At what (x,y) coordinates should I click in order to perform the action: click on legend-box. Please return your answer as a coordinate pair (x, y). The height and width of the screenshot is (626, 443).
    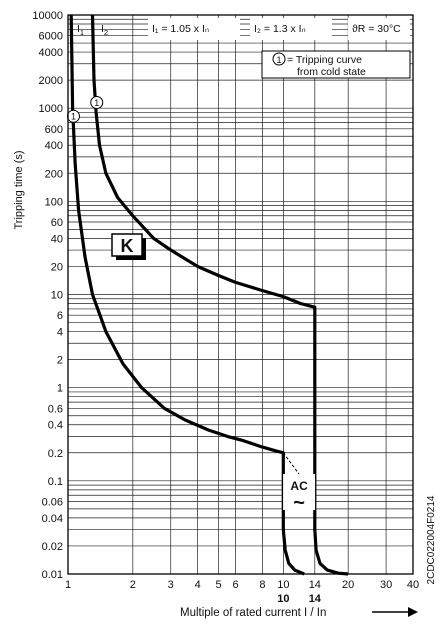
    Looking at the image, I should click on (336, 64).